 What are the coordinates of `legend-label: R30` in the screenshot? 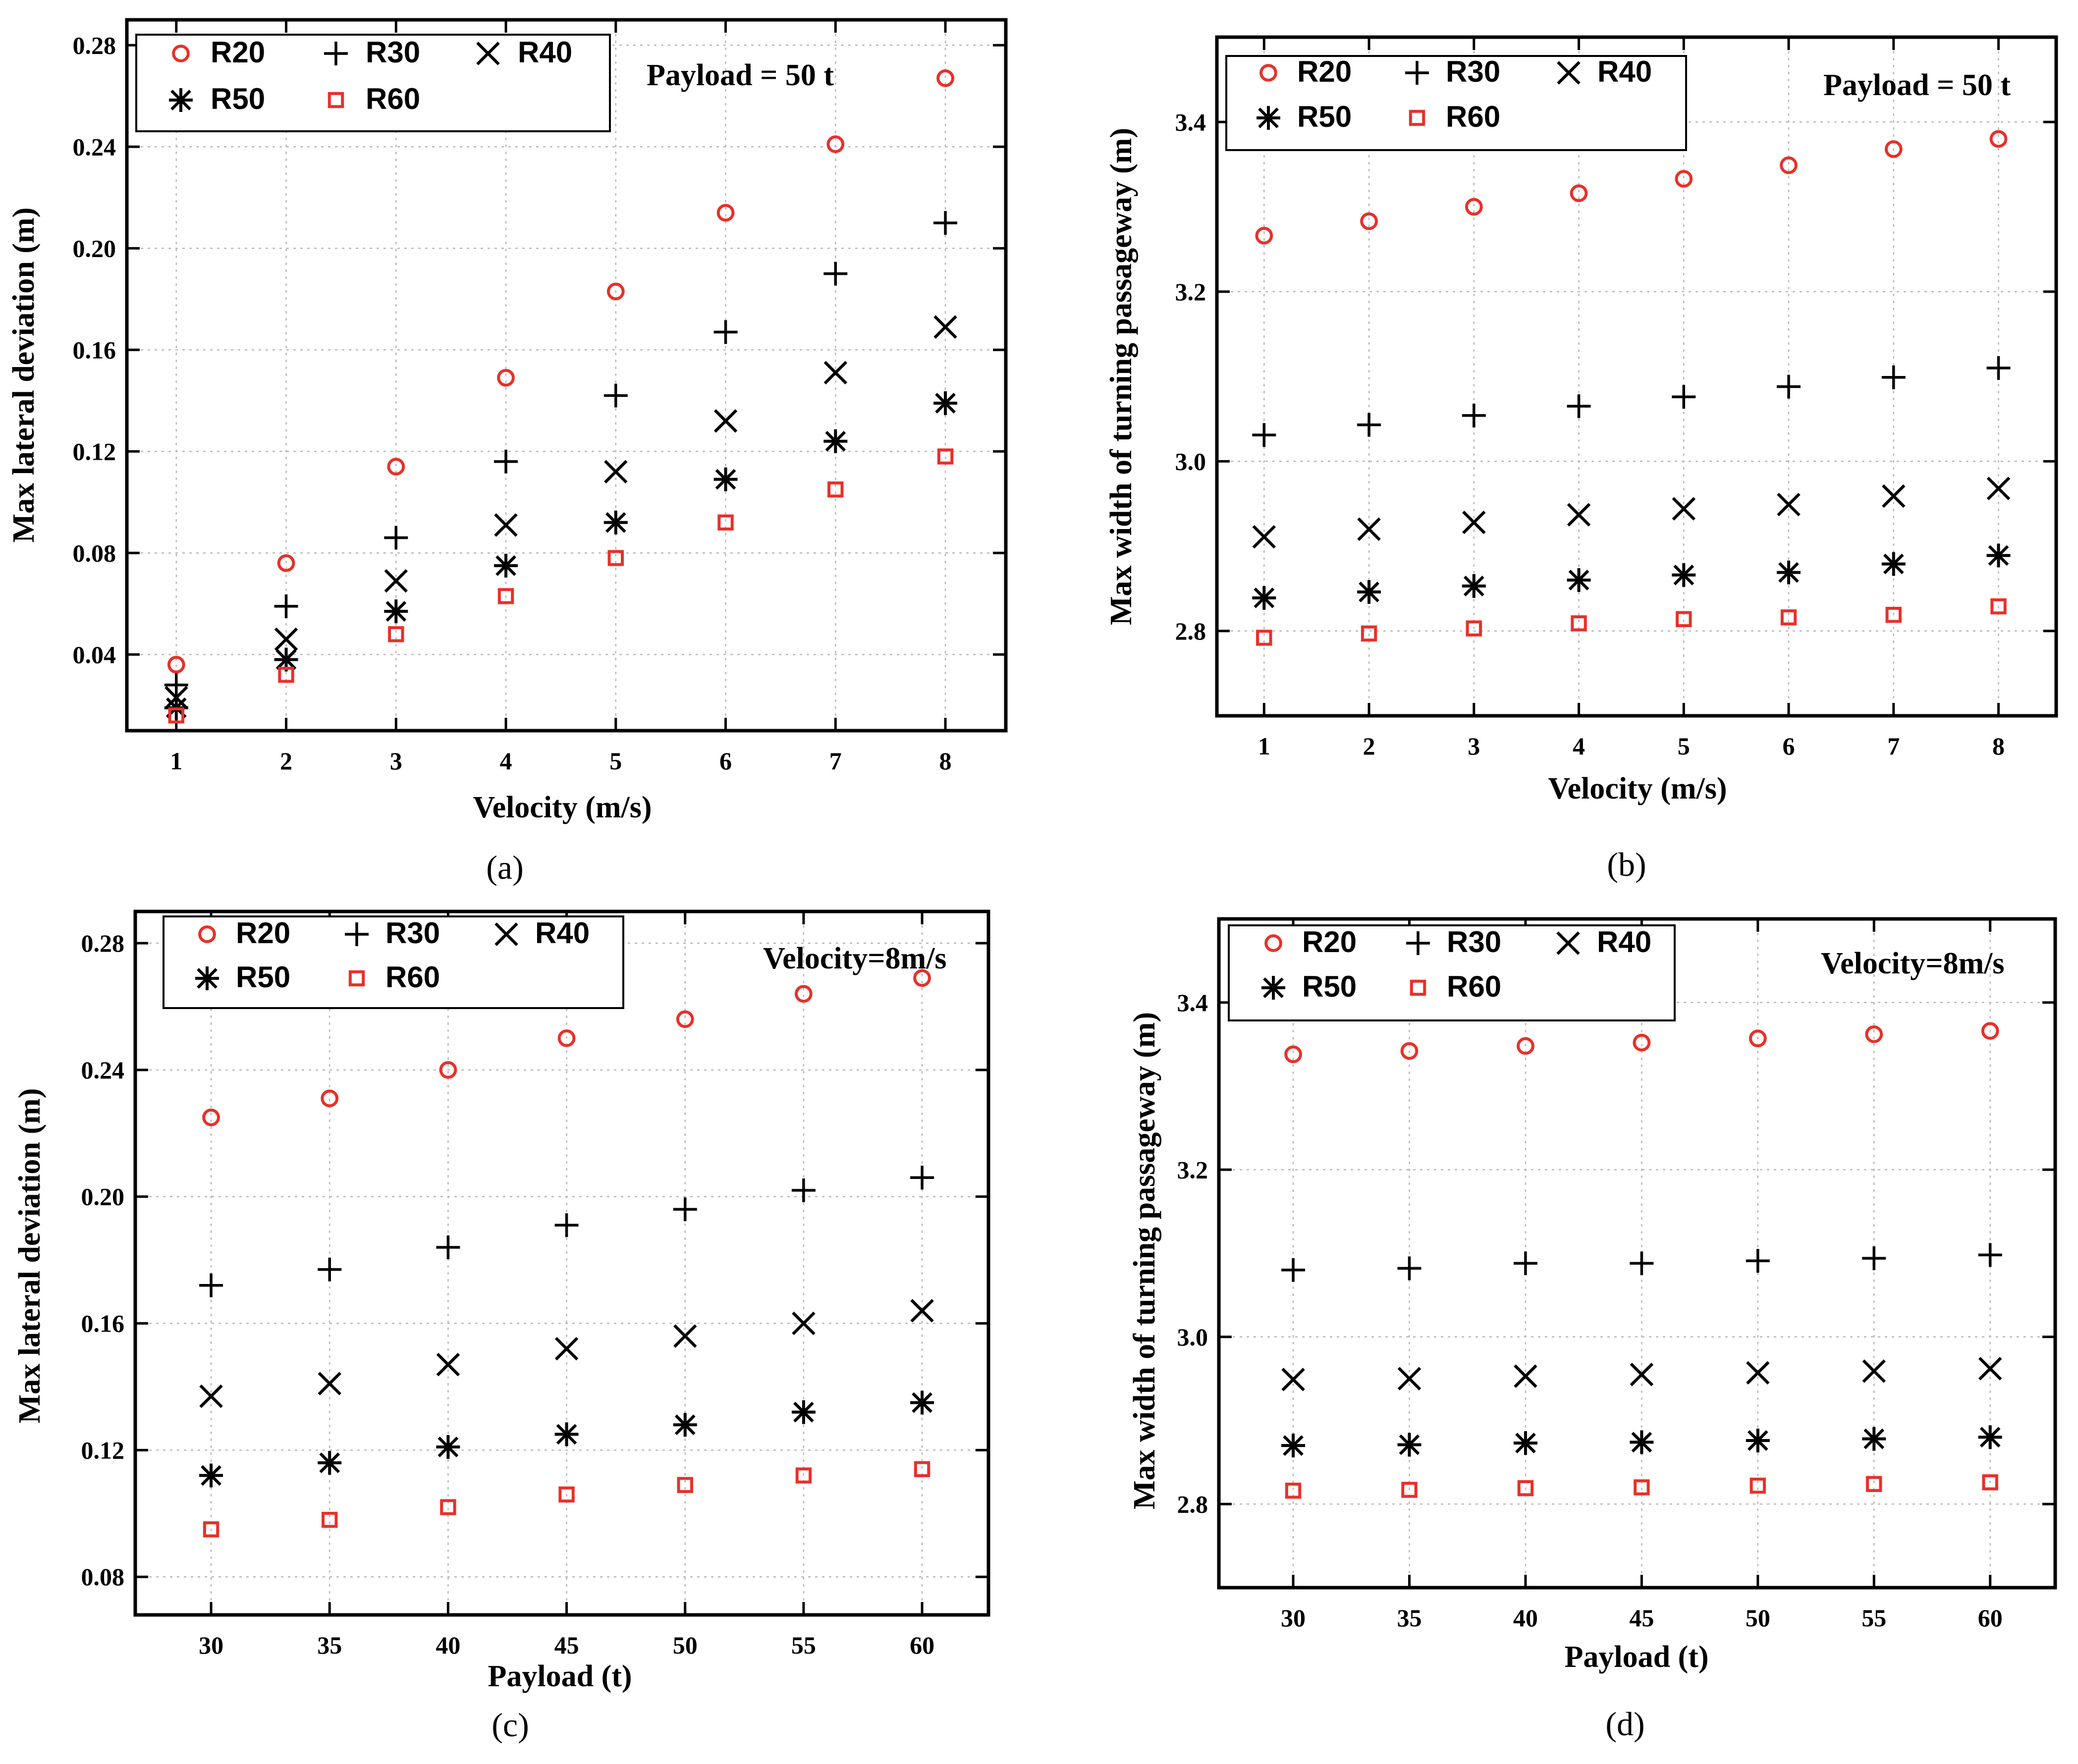 It's located at (393, 52).